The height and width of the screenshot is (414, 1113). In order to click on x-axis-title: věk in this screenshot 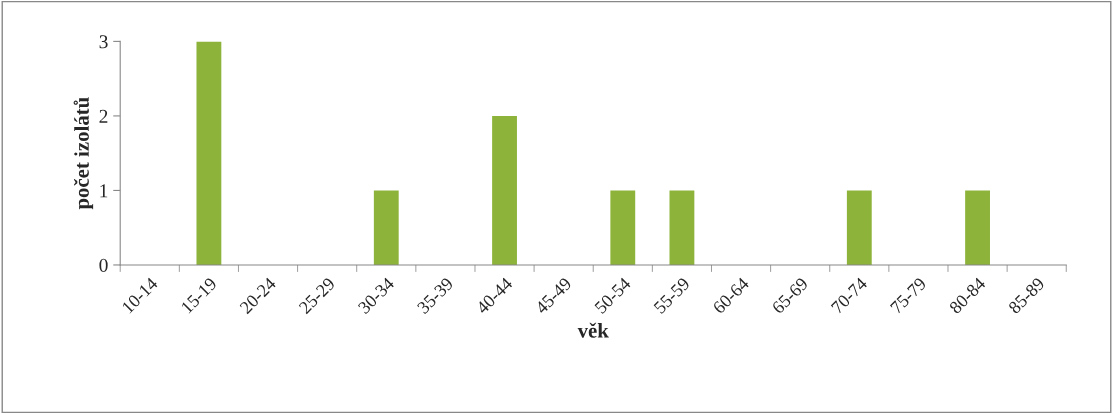, I will do `click(593, 330)`.